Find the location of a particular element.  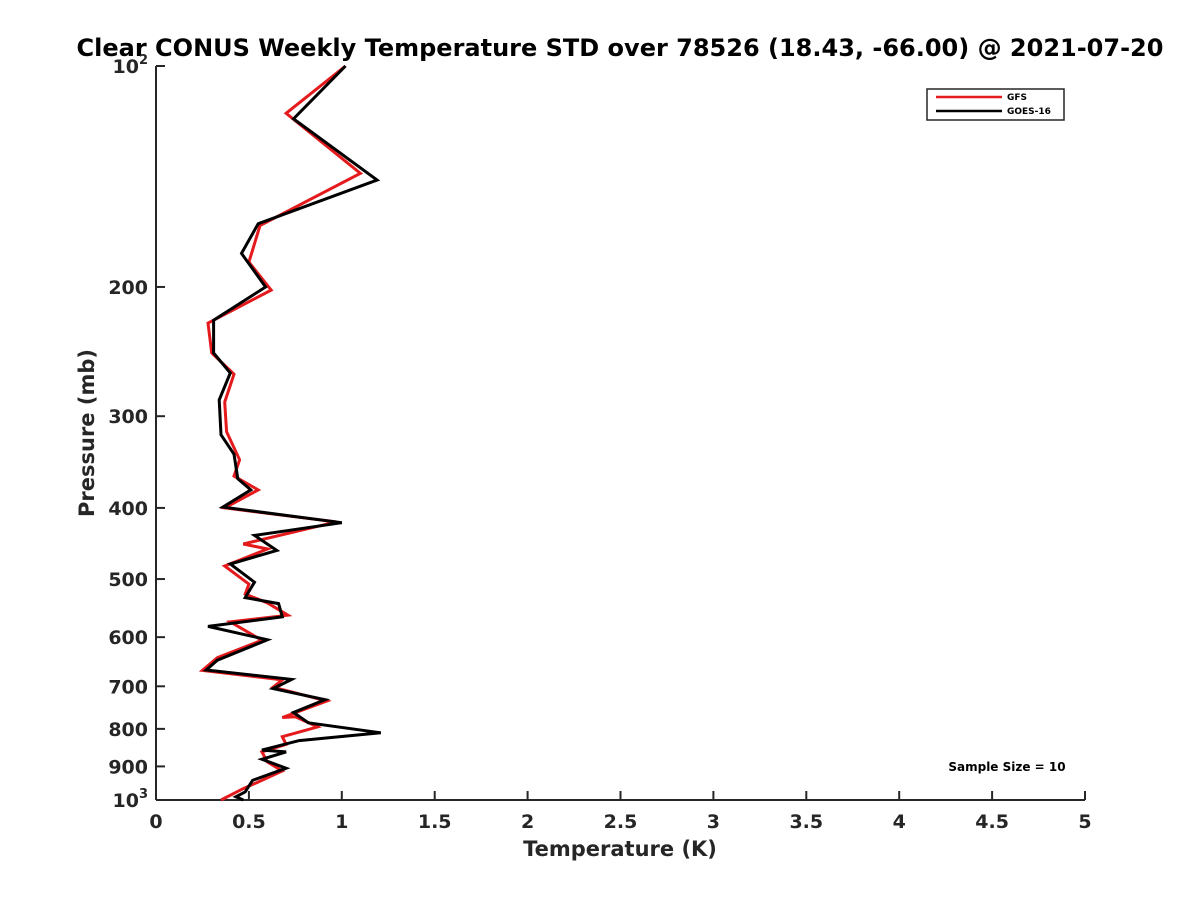

x-tick-label: 5 is located at coordinates (1084, 822).